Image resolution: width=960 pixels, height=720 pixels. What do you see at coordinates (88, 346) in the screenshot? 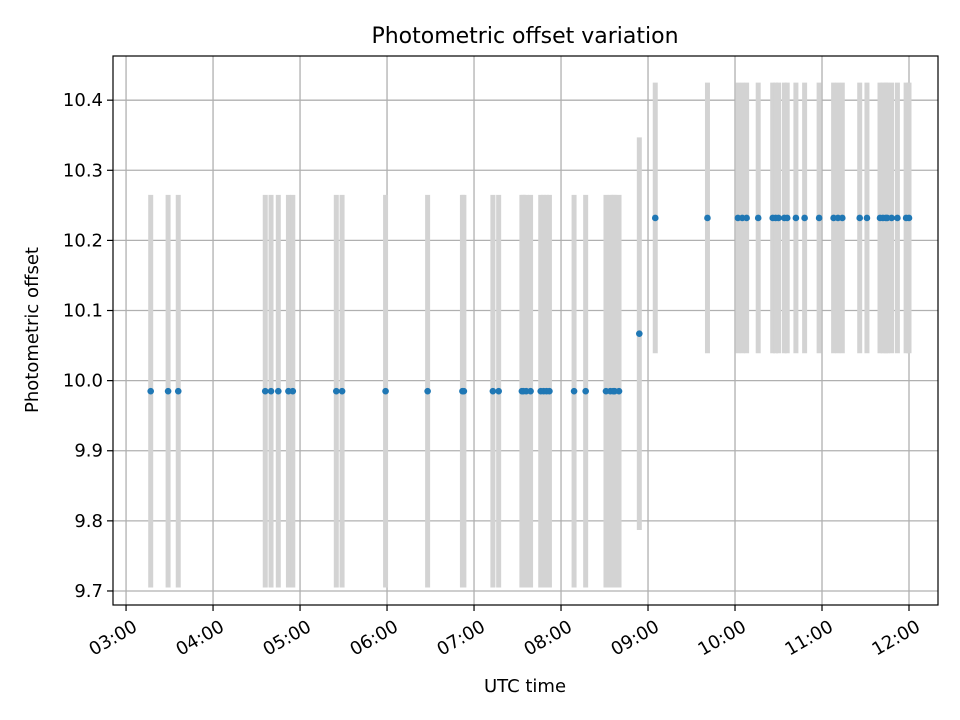
I see `y-axis-ticks: 9.7 9.8 9.9 10.0 10.1 10.2 10.3 10.4` at bounding box center [88, 346].